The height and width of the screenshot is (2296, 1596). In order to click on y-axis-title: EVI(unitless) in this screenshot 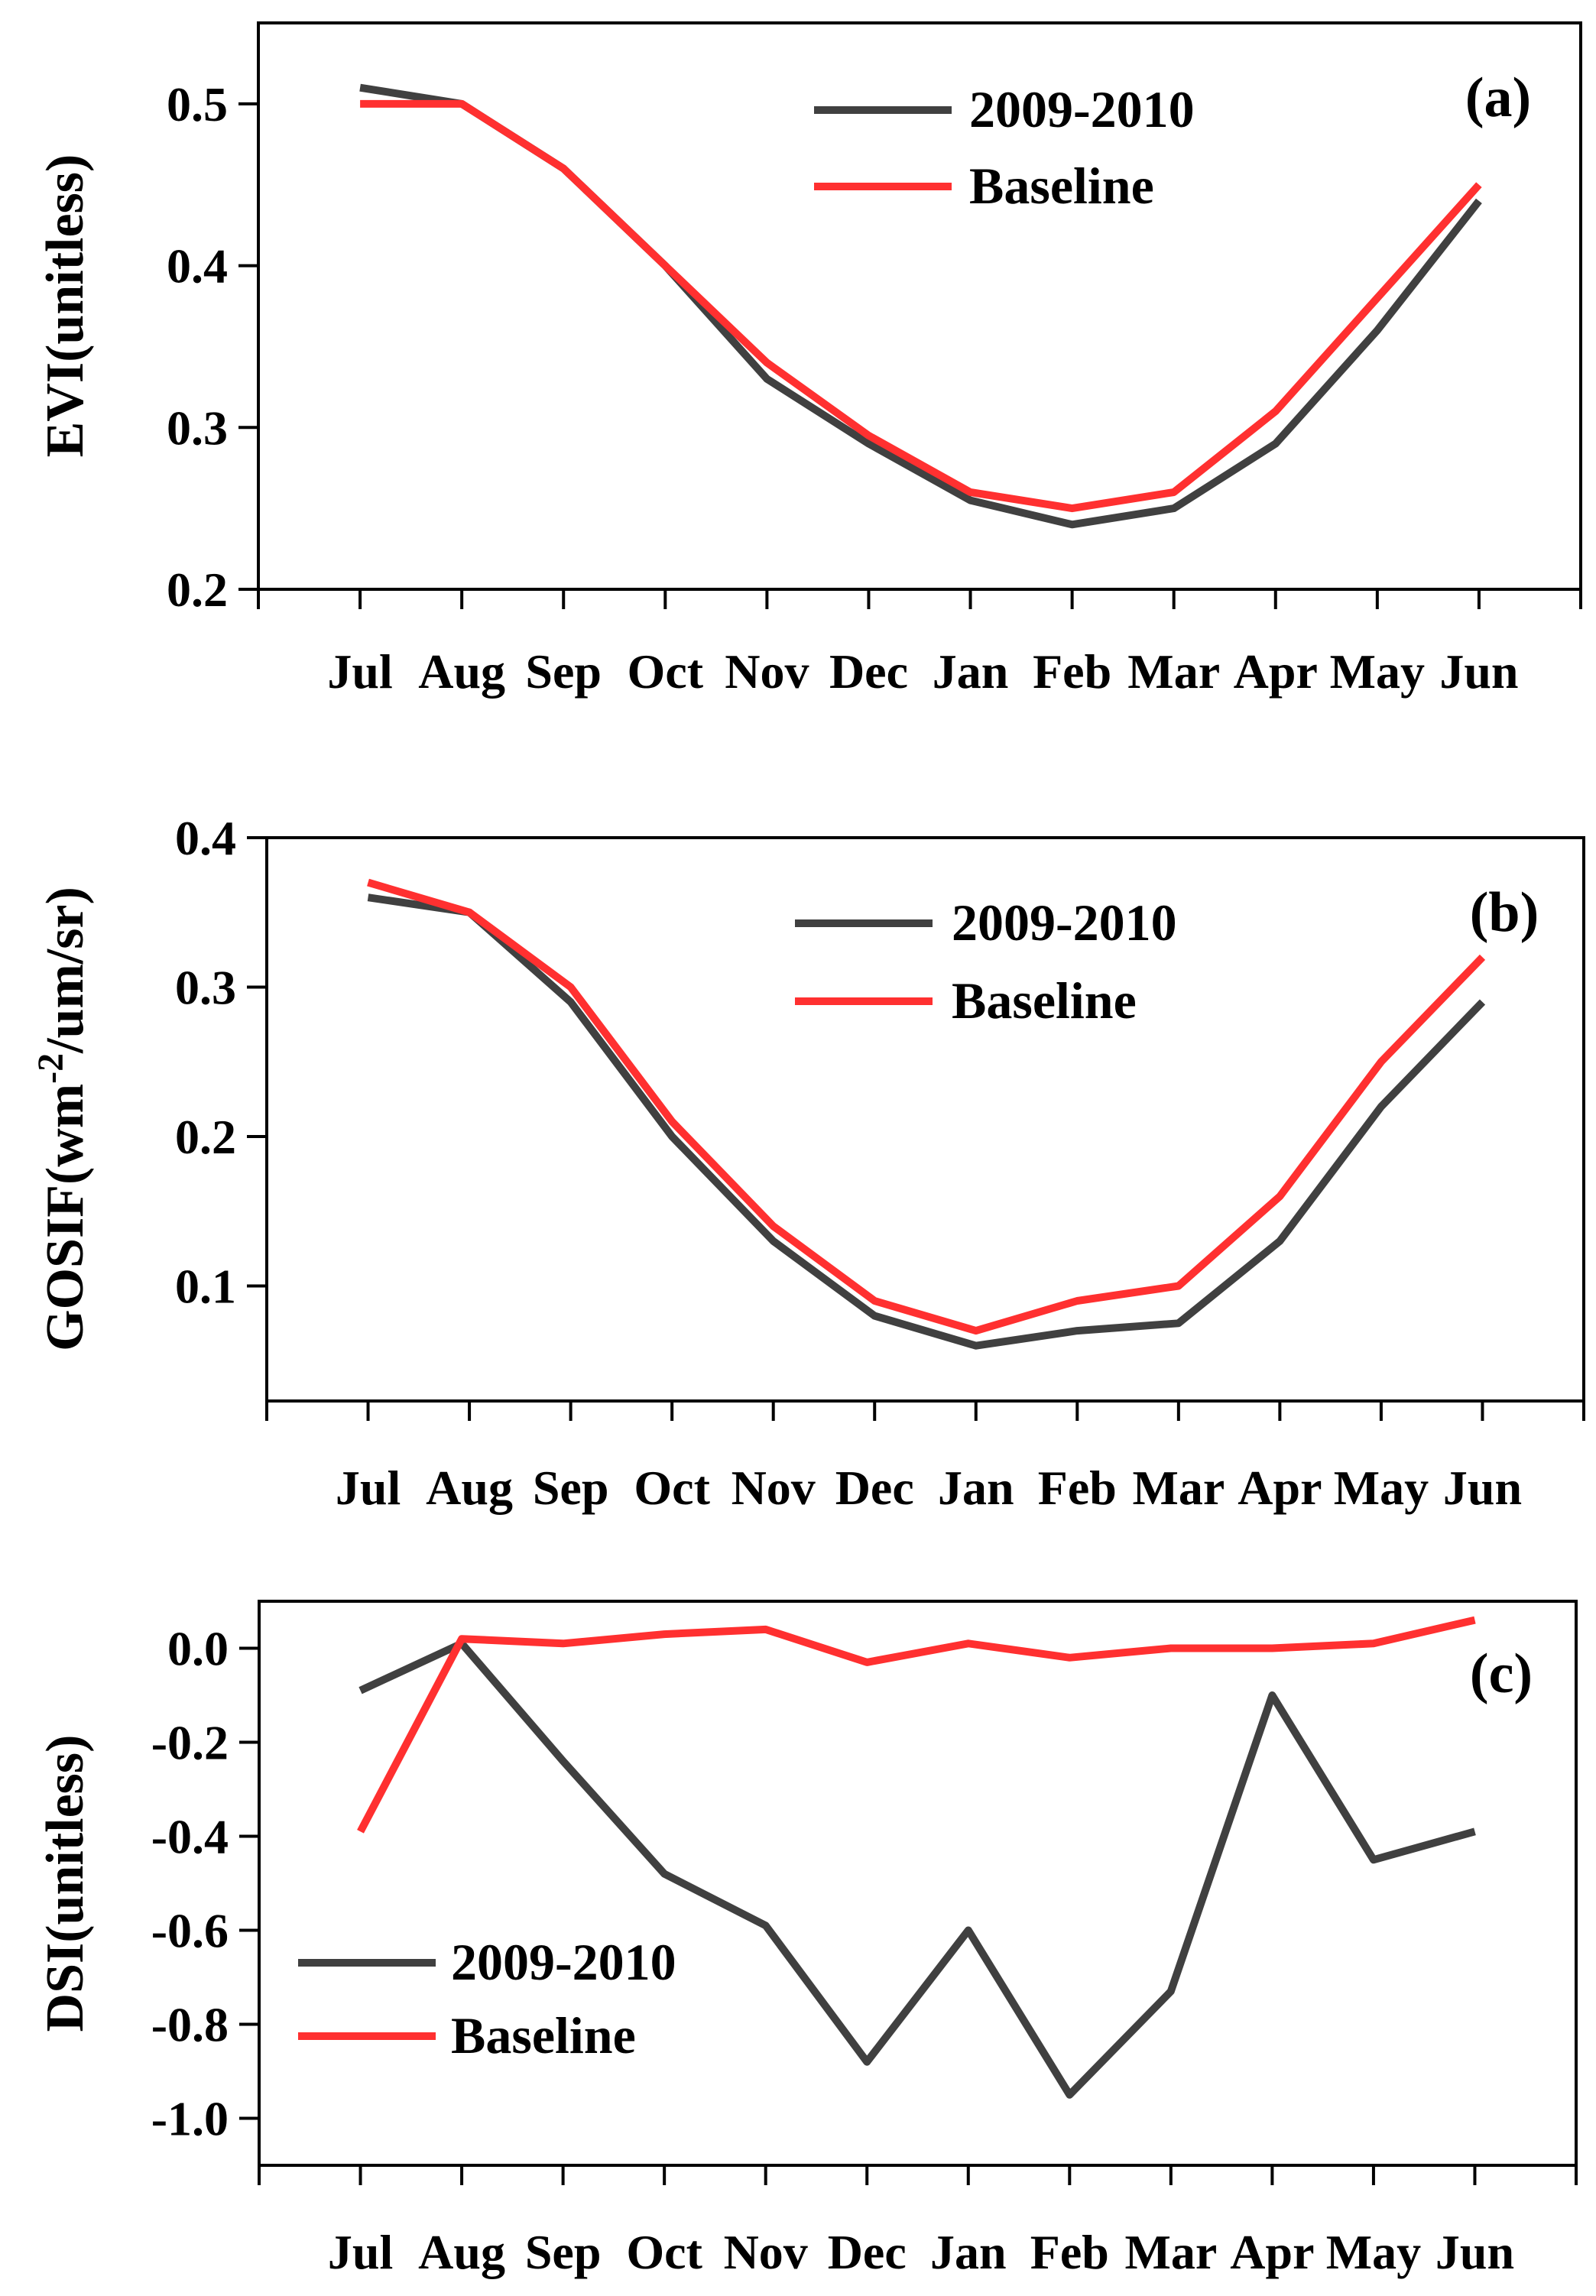, I will do `click(66, 306)`.